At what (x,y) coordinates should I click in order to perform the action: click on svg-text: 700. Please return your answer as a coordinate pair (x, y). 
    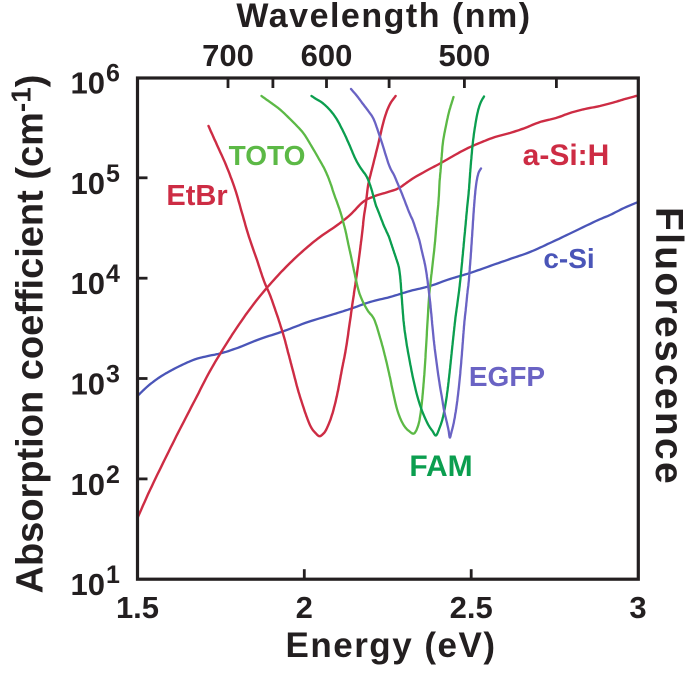
    Looking at the image, I should click on (228, 55).